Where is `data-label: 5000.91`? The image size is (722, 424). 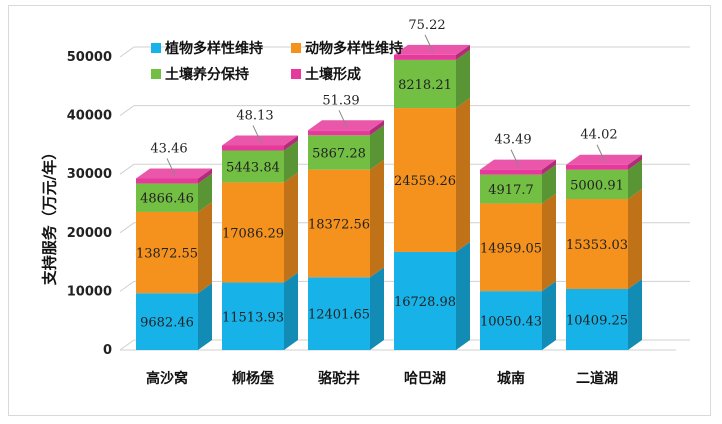
data-label: 5000.91 is located at coordinates (597, 185).